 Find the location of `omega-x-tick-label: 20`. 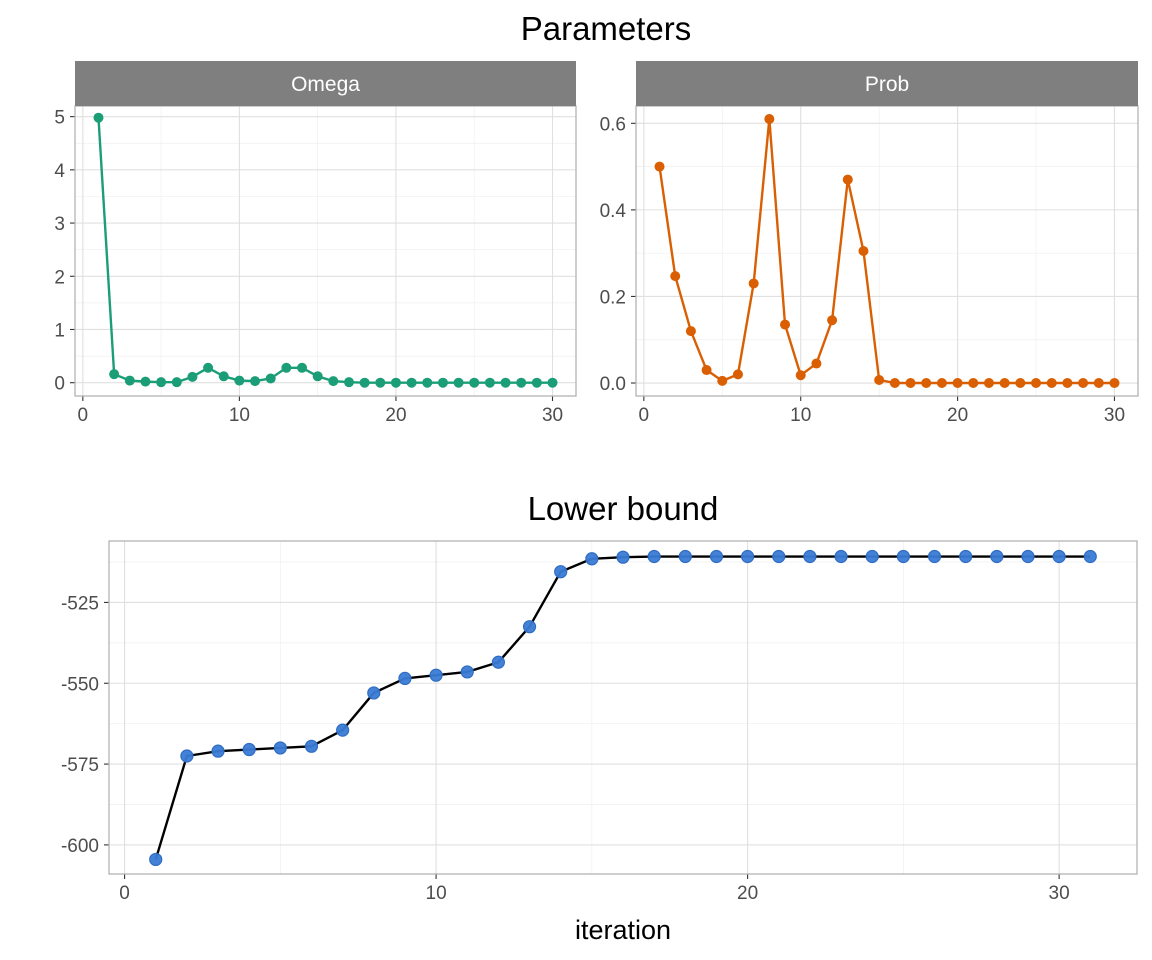

omega-x-tick-label: 20 is located at coordinates (395, 415).